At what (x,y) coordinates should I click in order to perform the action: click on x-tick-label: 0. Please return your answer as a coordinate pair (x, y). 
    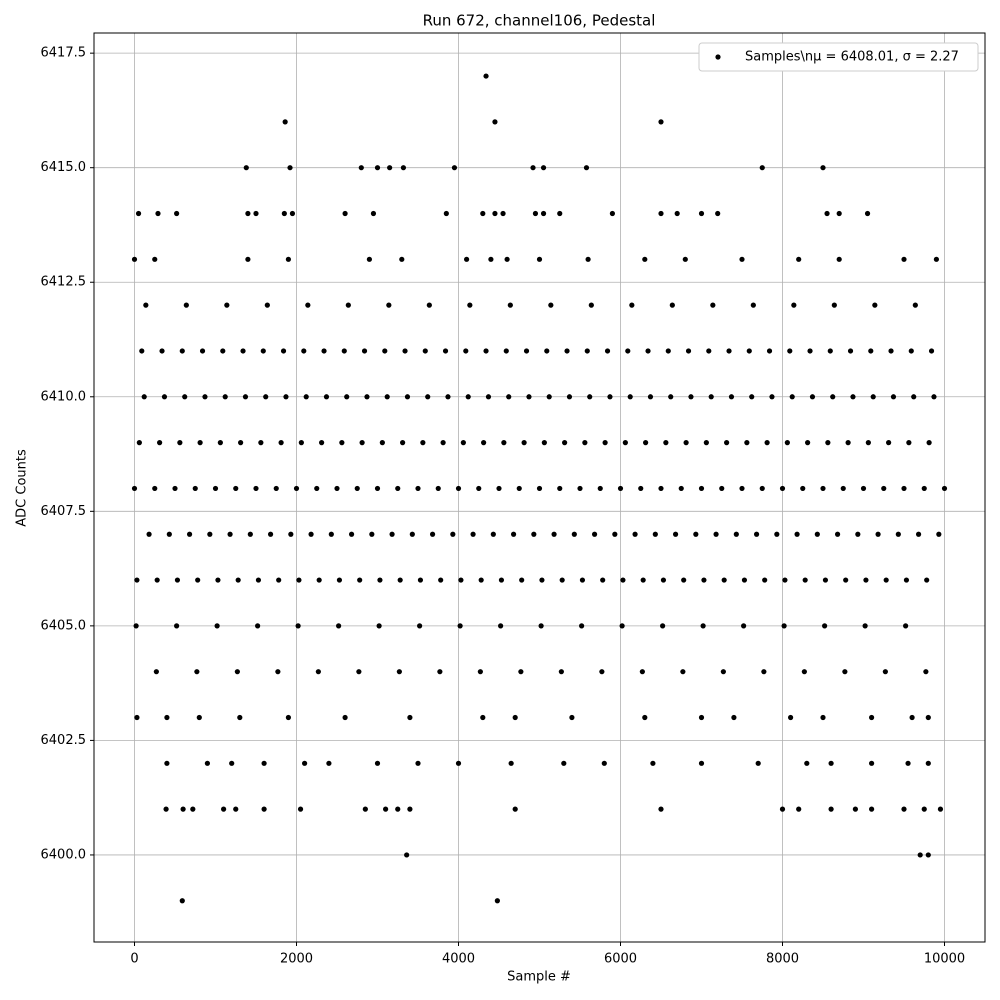
    Looking at the image, I should click on (134, 959).